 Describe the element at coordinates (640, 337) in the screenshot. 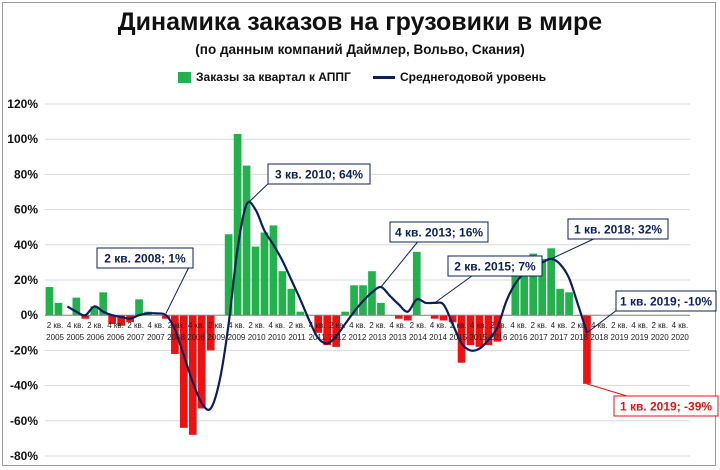

I see `x-tick-year: 2019` at that location.